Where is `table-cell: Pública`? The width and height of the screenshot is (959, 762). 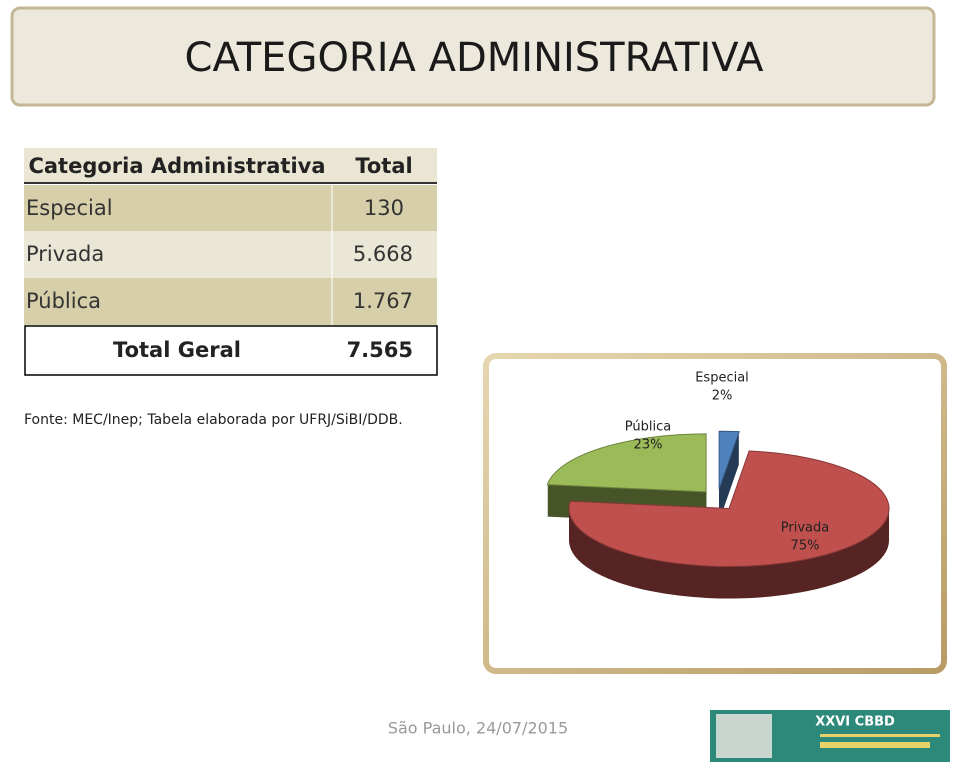 table-cell: Pública is located at coordinates (63, 301).